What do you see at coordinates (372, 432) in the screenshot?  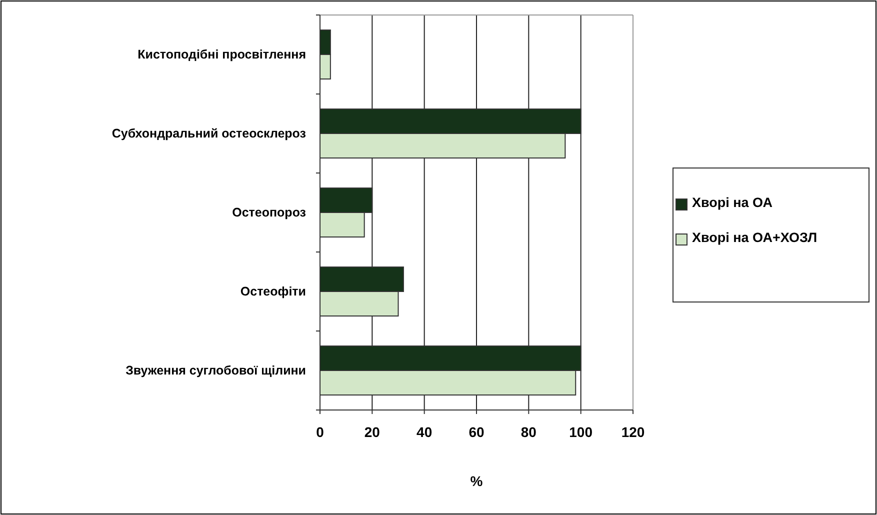 I see `x-tick-label: 20` at bounding box center [372, 432].